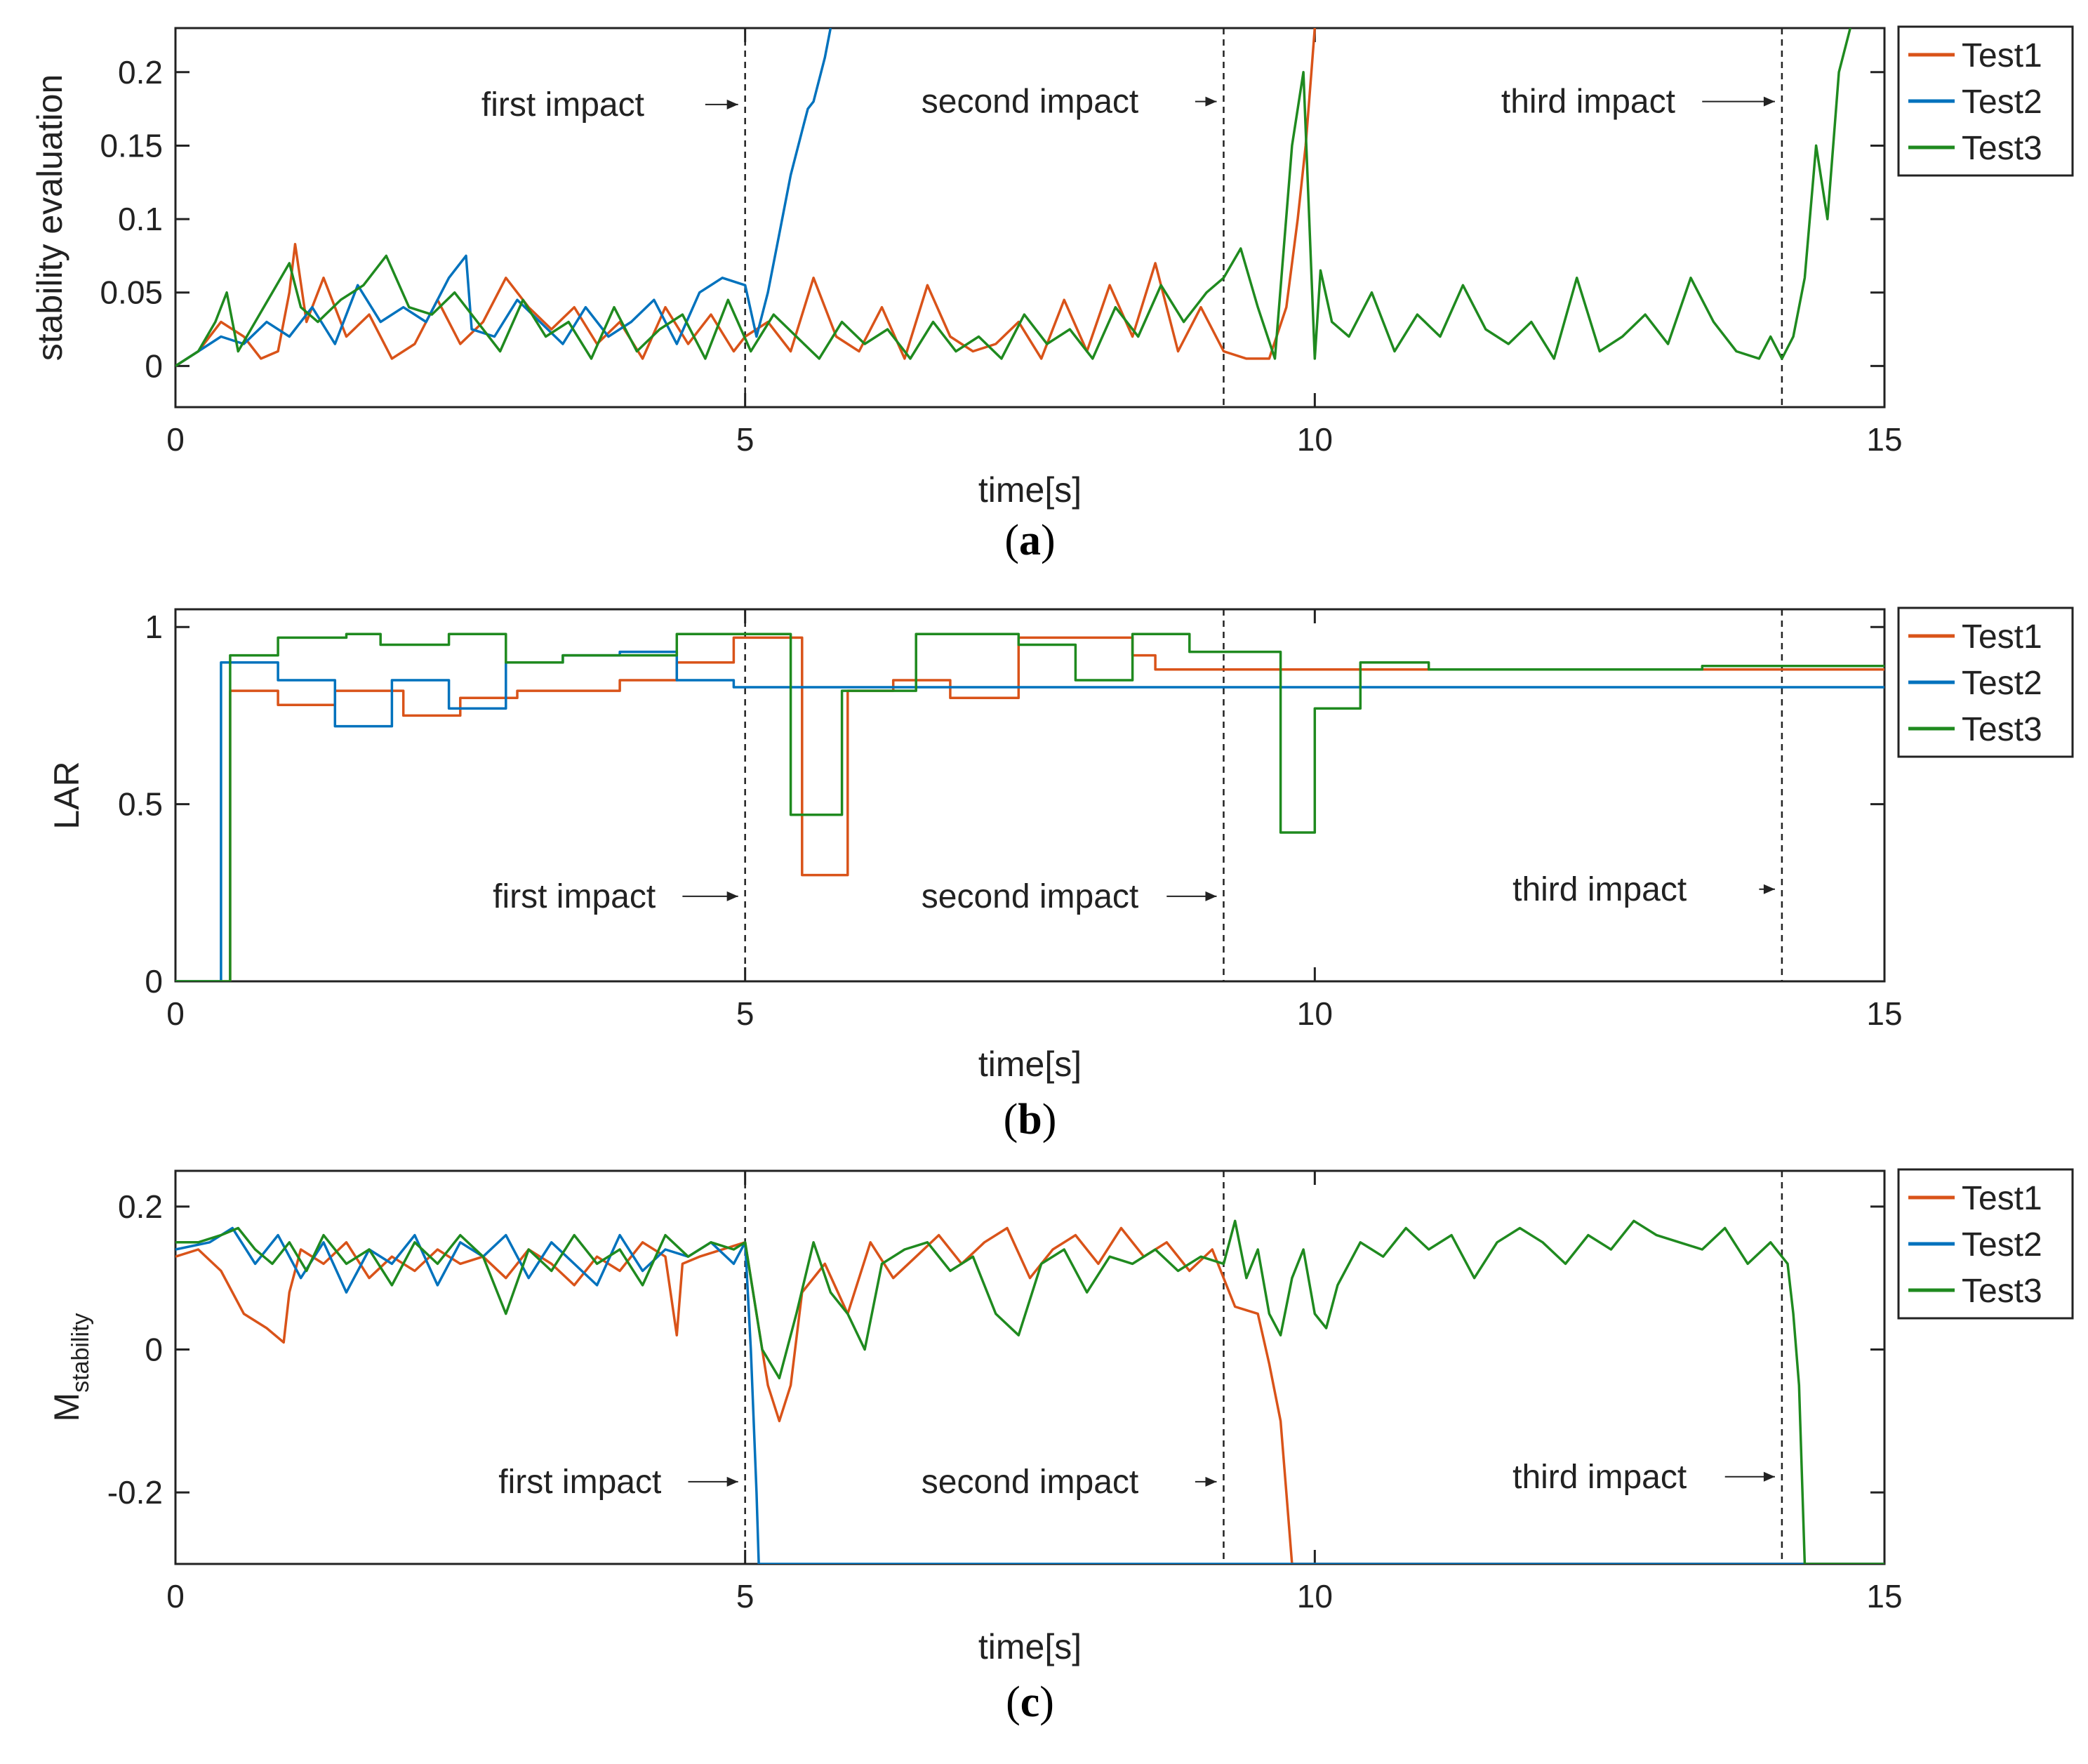 The image size is (2088, 1764). Describe the element at coordinates (49, 218) in the screenshot. I see `y-axis-label: stability evaluation` at that location.